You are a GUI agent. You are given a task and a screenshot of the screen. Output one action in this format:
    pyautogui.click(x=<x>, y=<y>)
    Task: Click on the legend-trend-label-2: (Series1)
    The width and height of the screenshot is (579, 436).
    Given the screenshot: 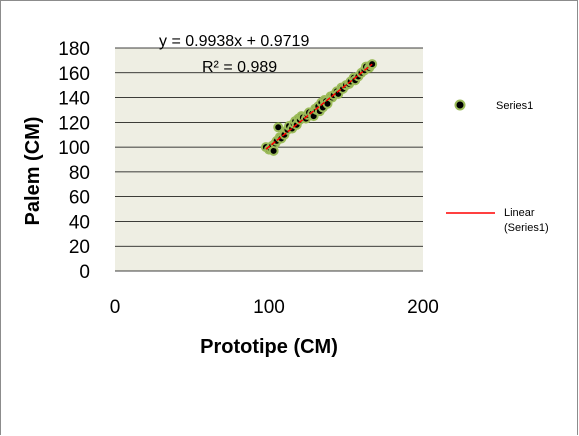 What is the action you would take?
    pyautogui.click(x=526, y=228)
    